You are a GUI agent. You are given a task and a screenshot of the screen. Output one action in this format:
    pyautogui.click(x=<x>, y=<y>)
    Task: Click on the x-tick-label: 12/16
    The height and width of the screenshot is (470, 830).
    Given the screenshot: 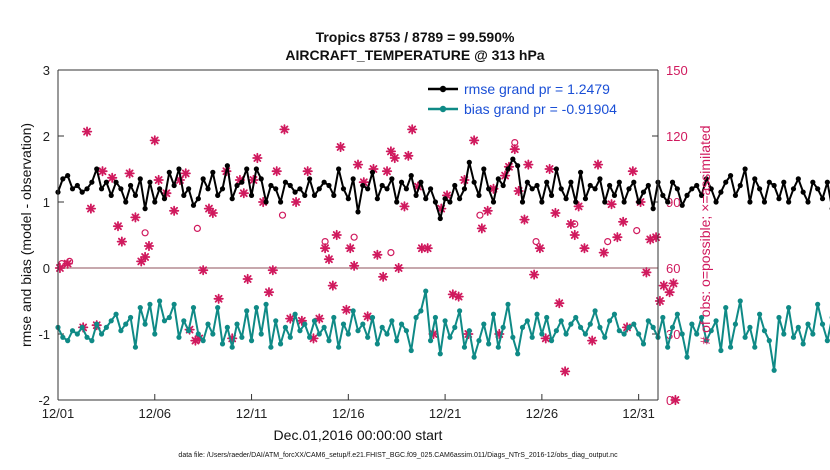 What is the action you would take?
    pyautogui.click(x=348, y=413)
    